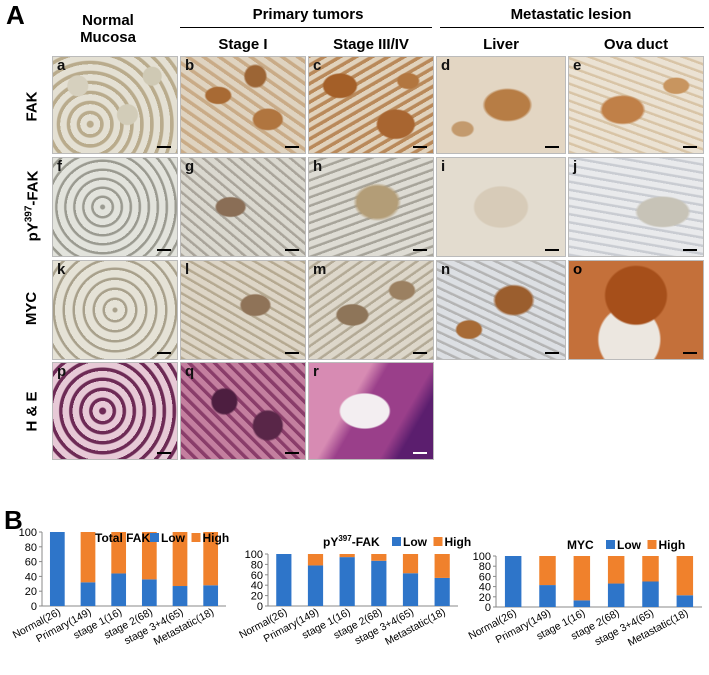 This screenshot has width=709, height=675. I want to click on chart-title: Total FAK, so click(122, 538).